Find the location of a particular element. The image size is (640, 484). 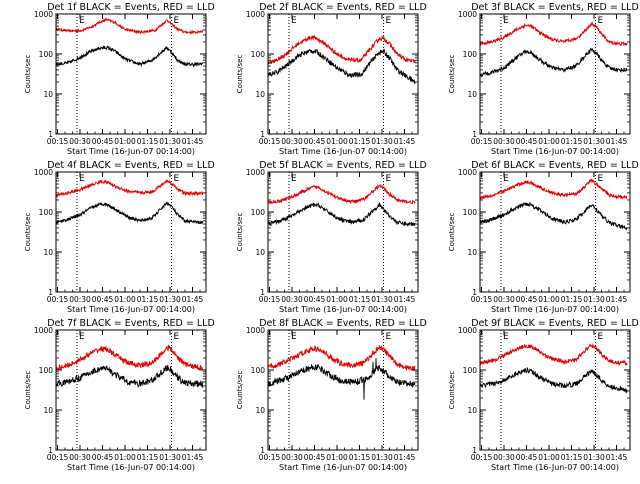

panel-title: Det 1f BLACK = Events, RED = LLD is located at coordinates (131, 7).